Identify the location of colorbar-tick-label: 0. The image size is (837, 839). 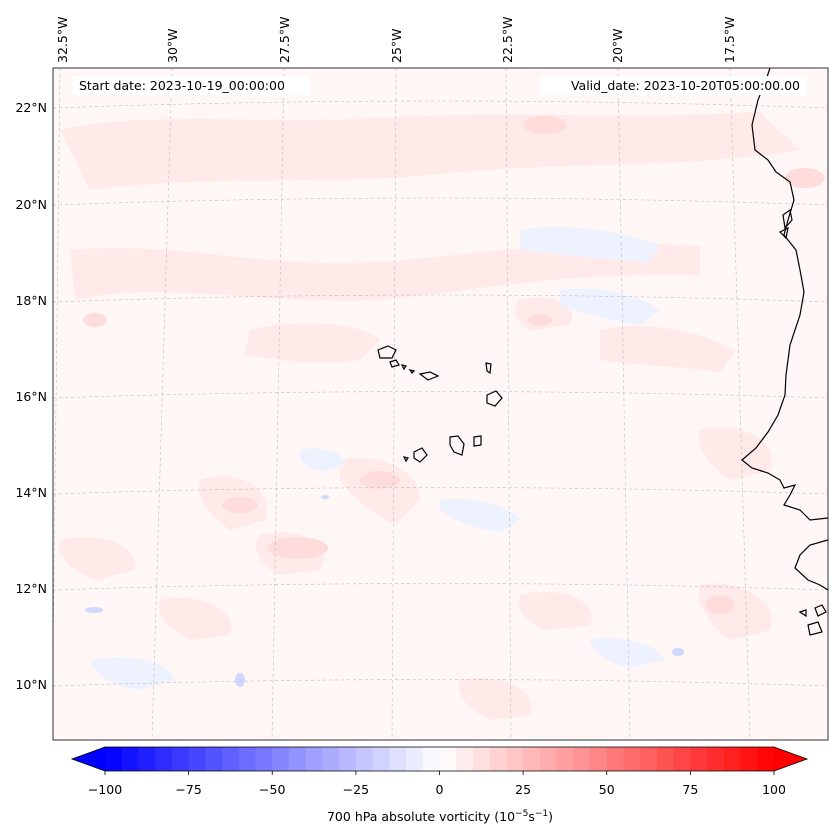
(440, 789).